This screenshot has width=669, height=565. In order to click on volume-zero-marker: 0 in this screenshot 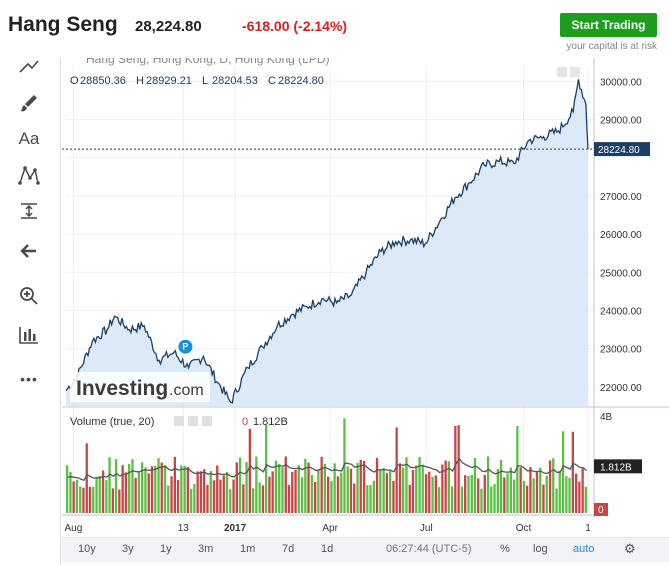, I will do `click(601, 509)`.